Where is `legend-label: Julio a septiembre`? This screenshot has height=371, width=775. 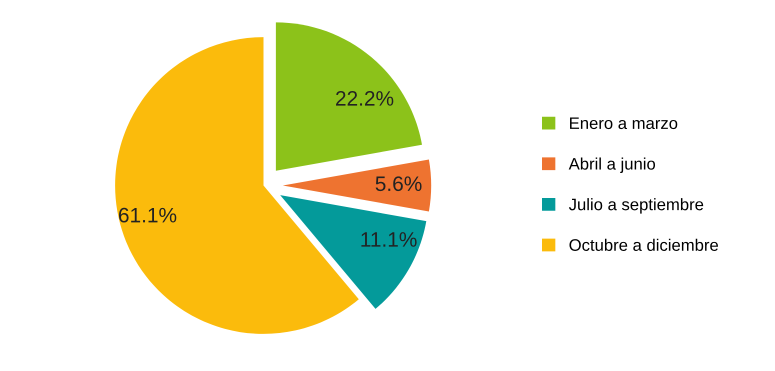 legend-label: Julio a septiembre is located at coordinates (636, 206).